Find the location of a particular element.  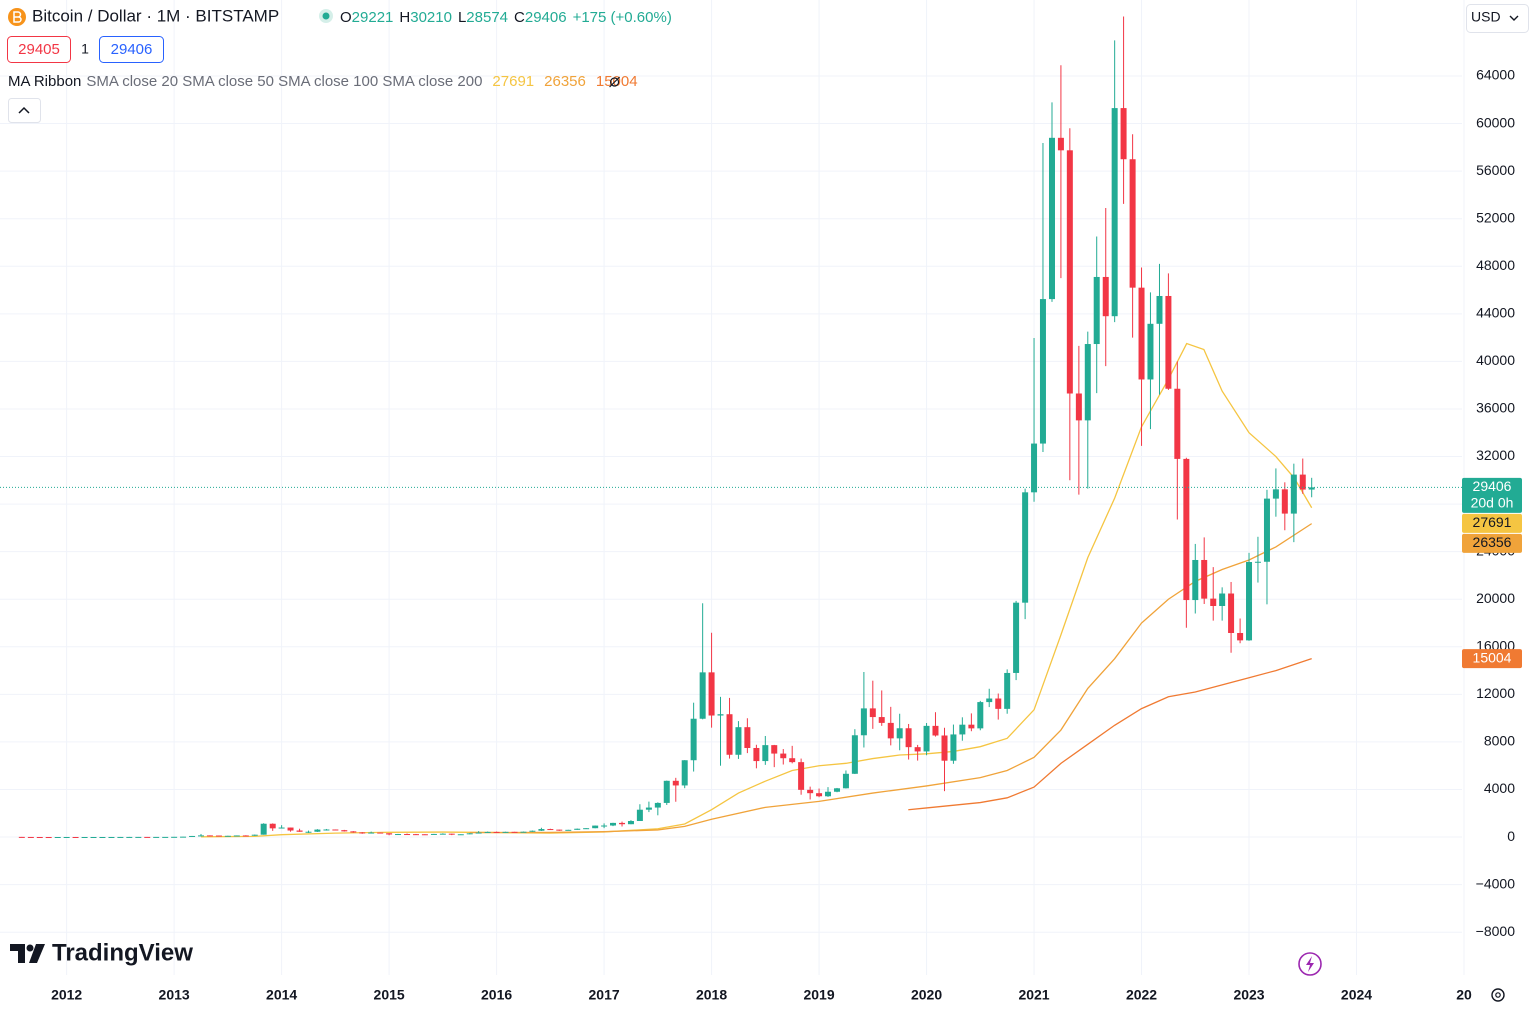

brand-logo: TradingView is located at coordinates (101, 952).